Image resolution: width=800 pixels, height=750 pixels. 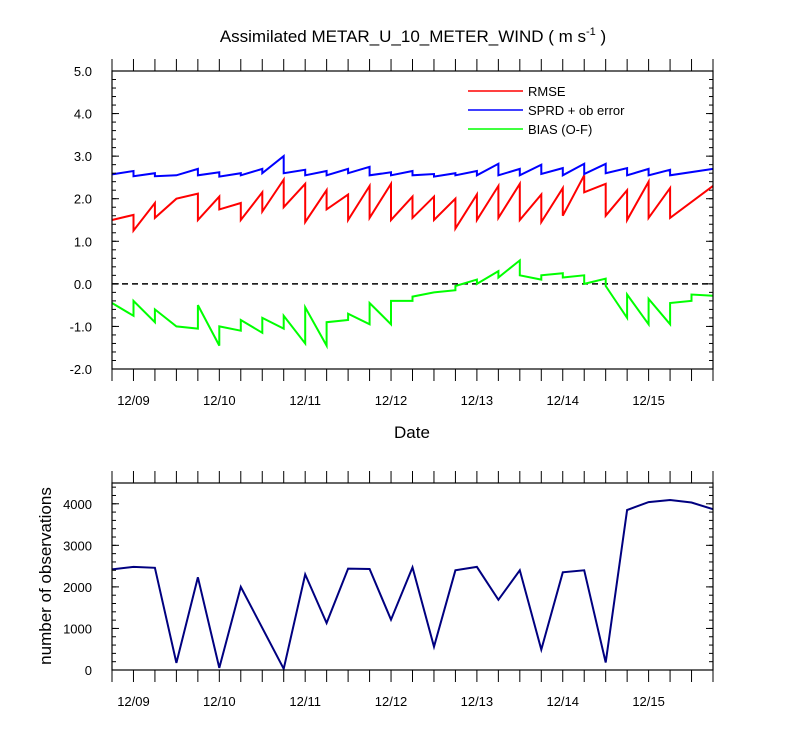 What do you see at coordinates (305, 400) in the screenshot?
I see `top-x-tick-label: 12/11` at bounding box center [305, 400].